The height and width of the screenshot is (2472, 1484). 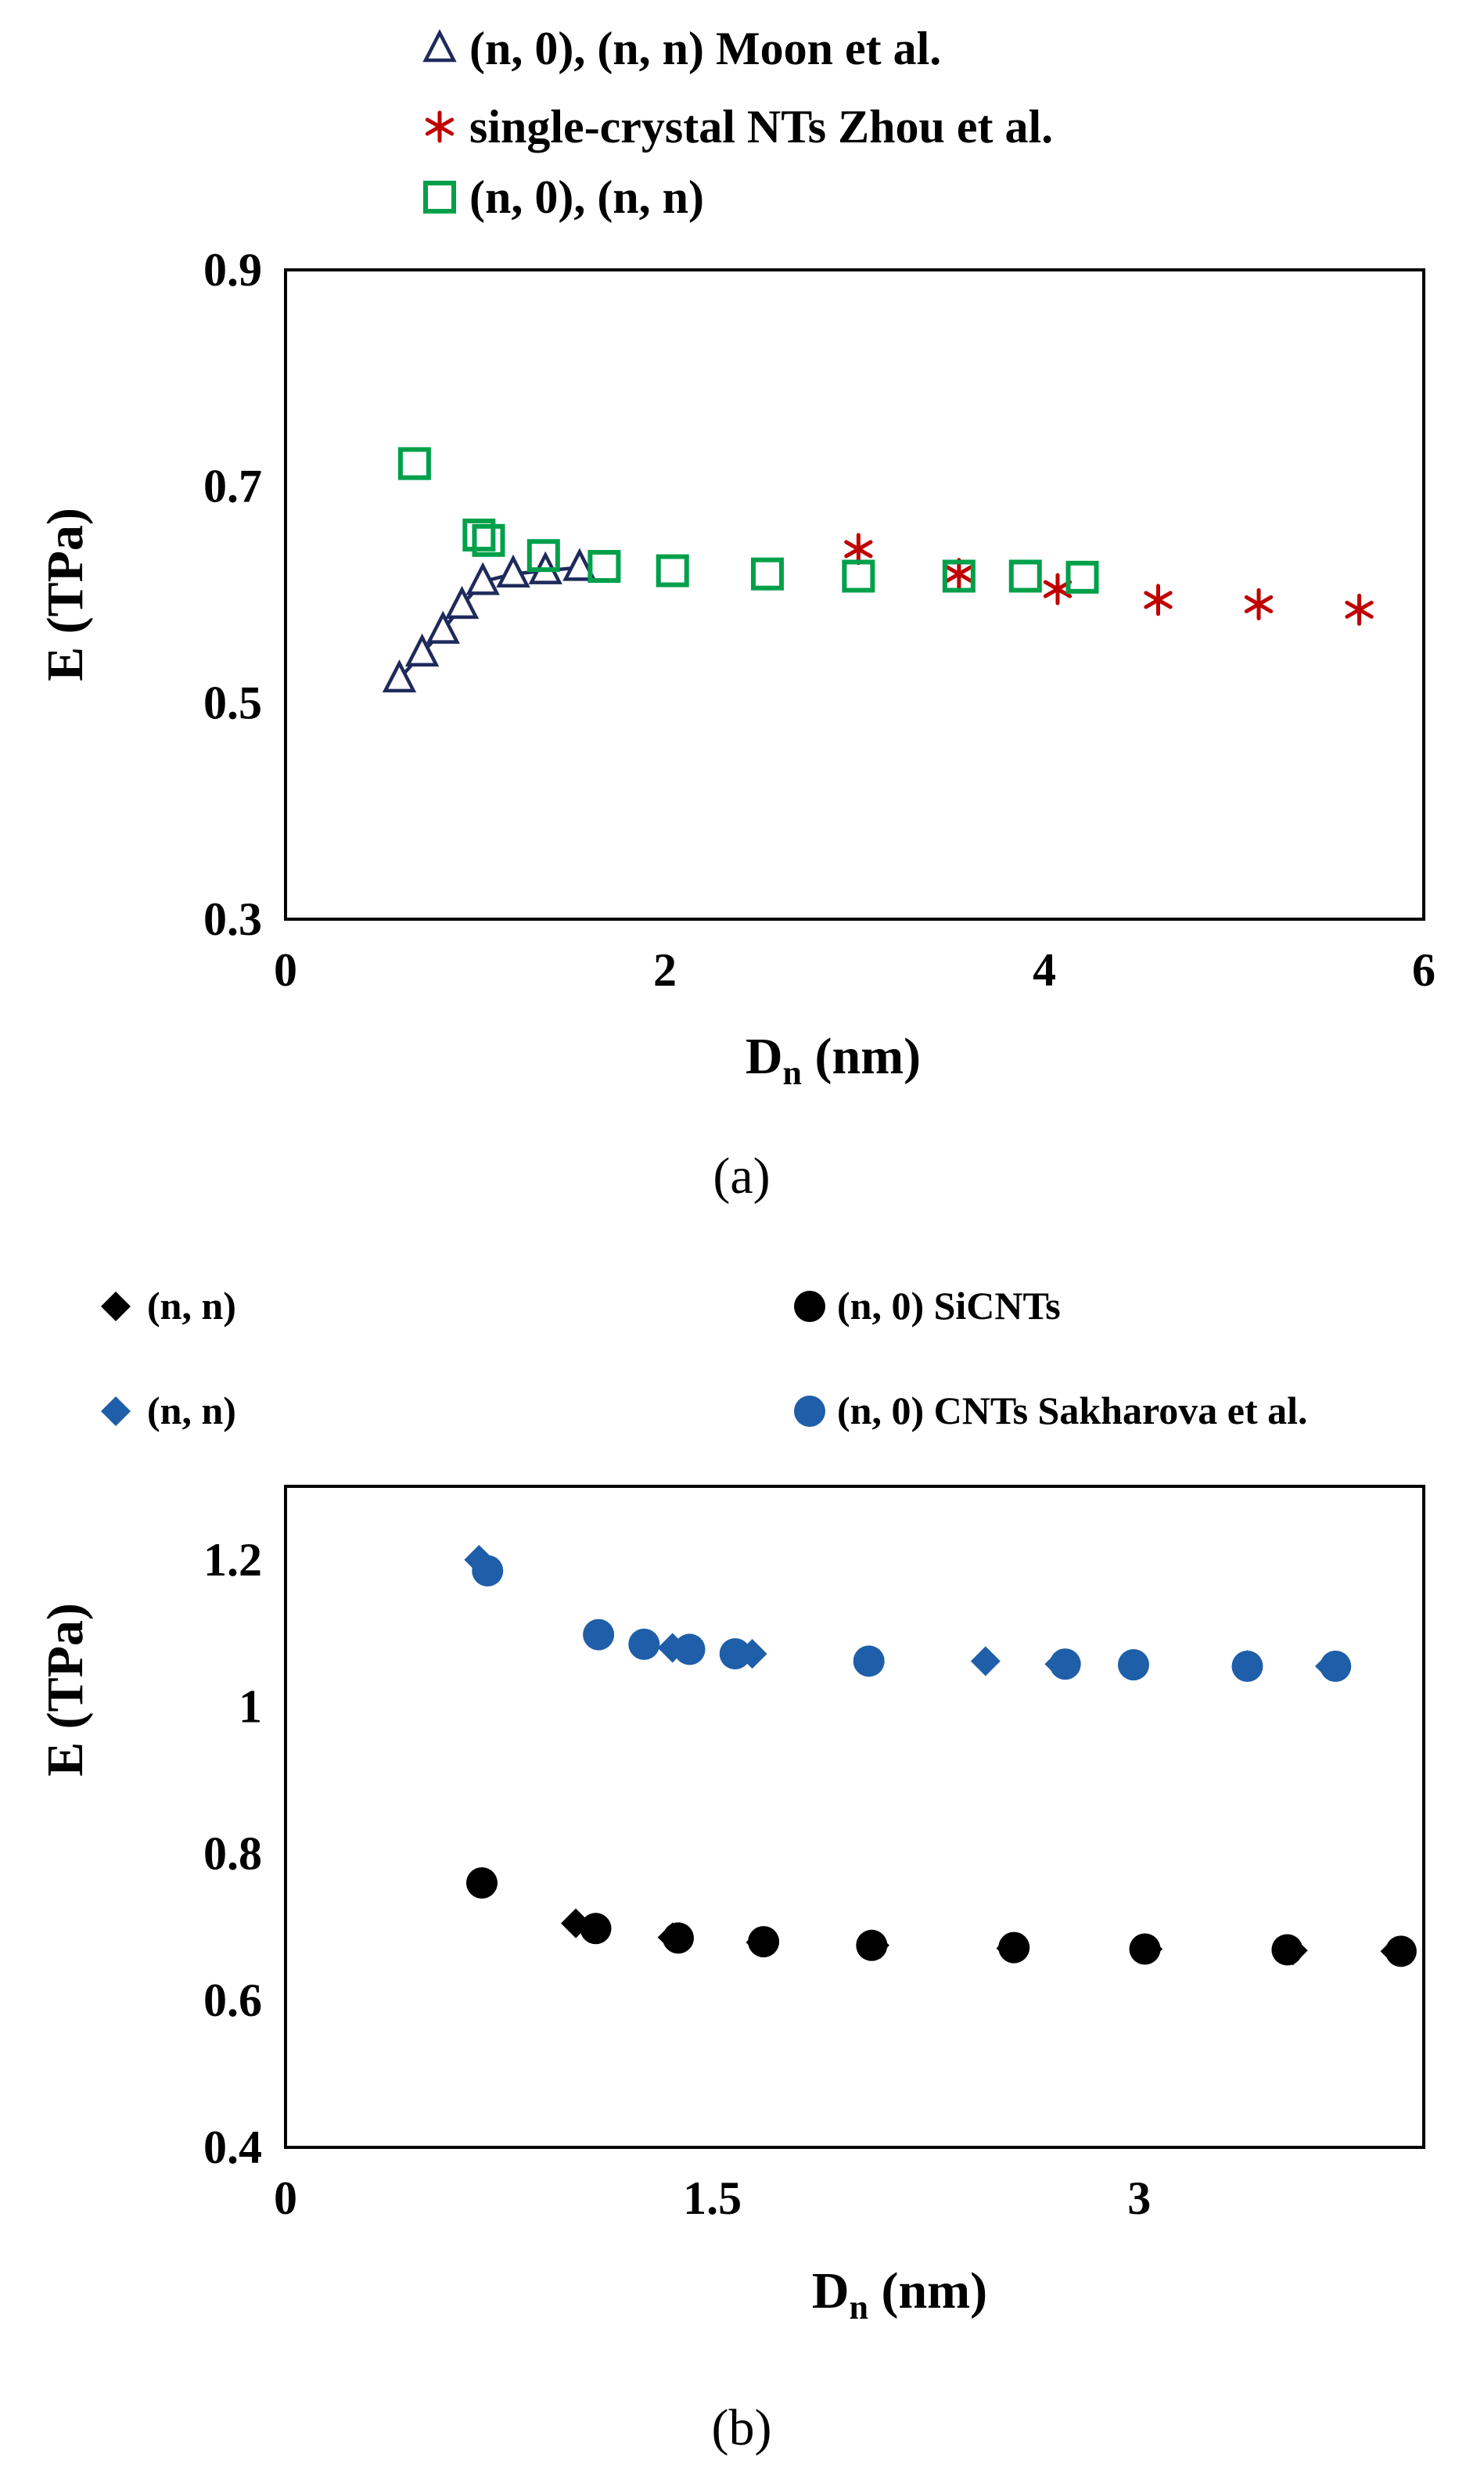 I want to click on y-tick-labels-b: 1.2 1 0.8 0.6 0.4, so click(x=232, y=1853).